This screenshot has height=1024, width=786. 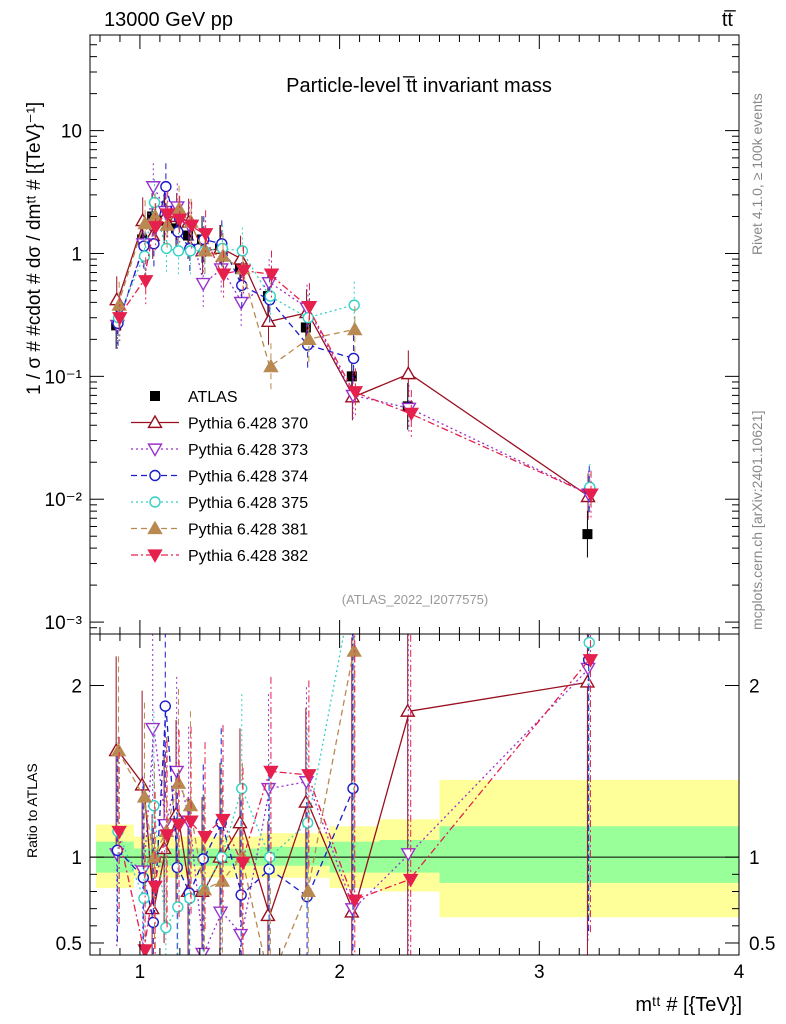 What do you see at coordinates (168, 20) in the screenshot?
I see `energy-label: 13000 GeV pp` at bounding box center [168, 20].